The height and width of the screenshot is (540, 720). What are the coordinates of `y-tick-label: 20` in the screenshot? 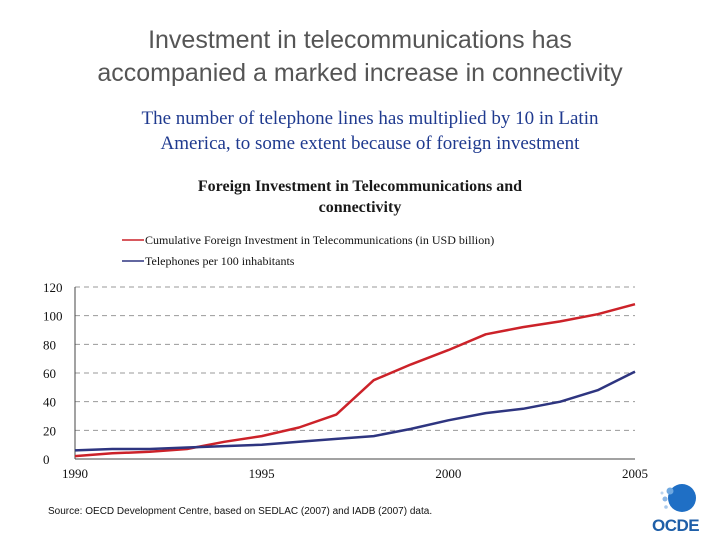 It's located at (49, 430).